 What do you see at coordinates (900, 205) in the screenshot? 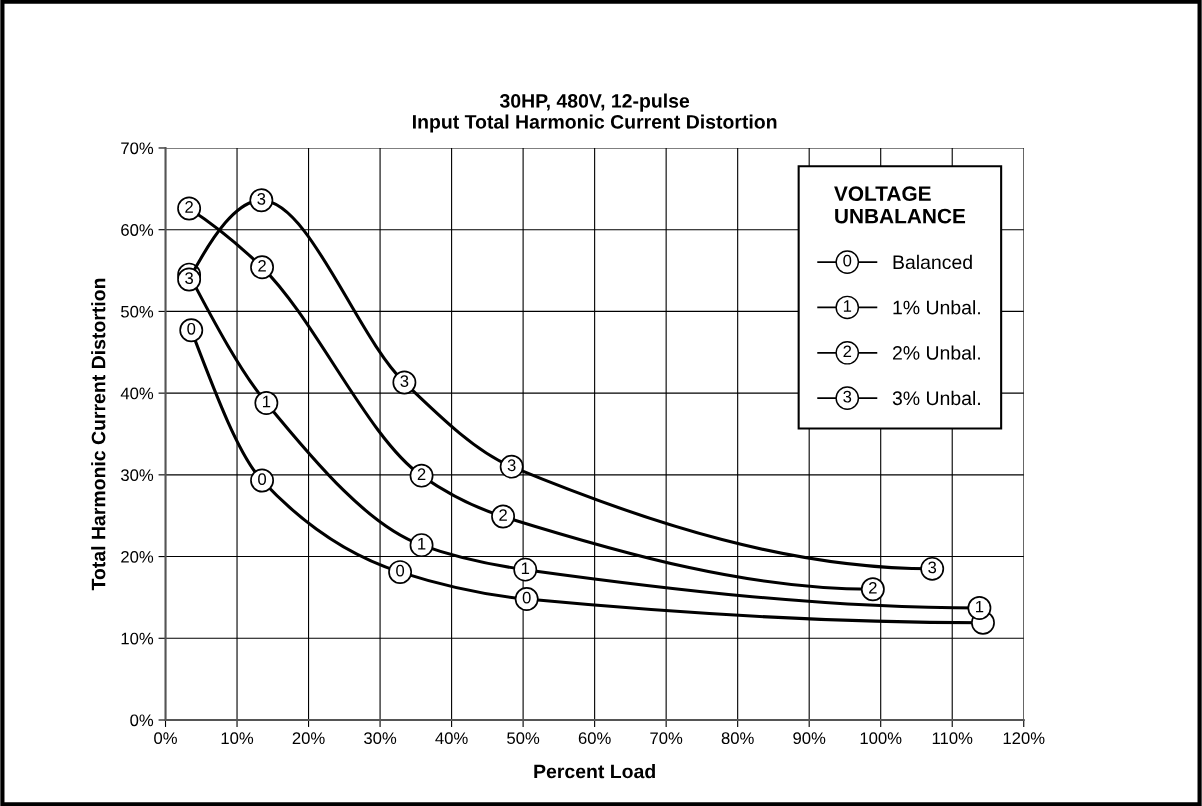
I see `legend-title: VOLTAGE UNBALANCE` at bounding box center [900, 205].